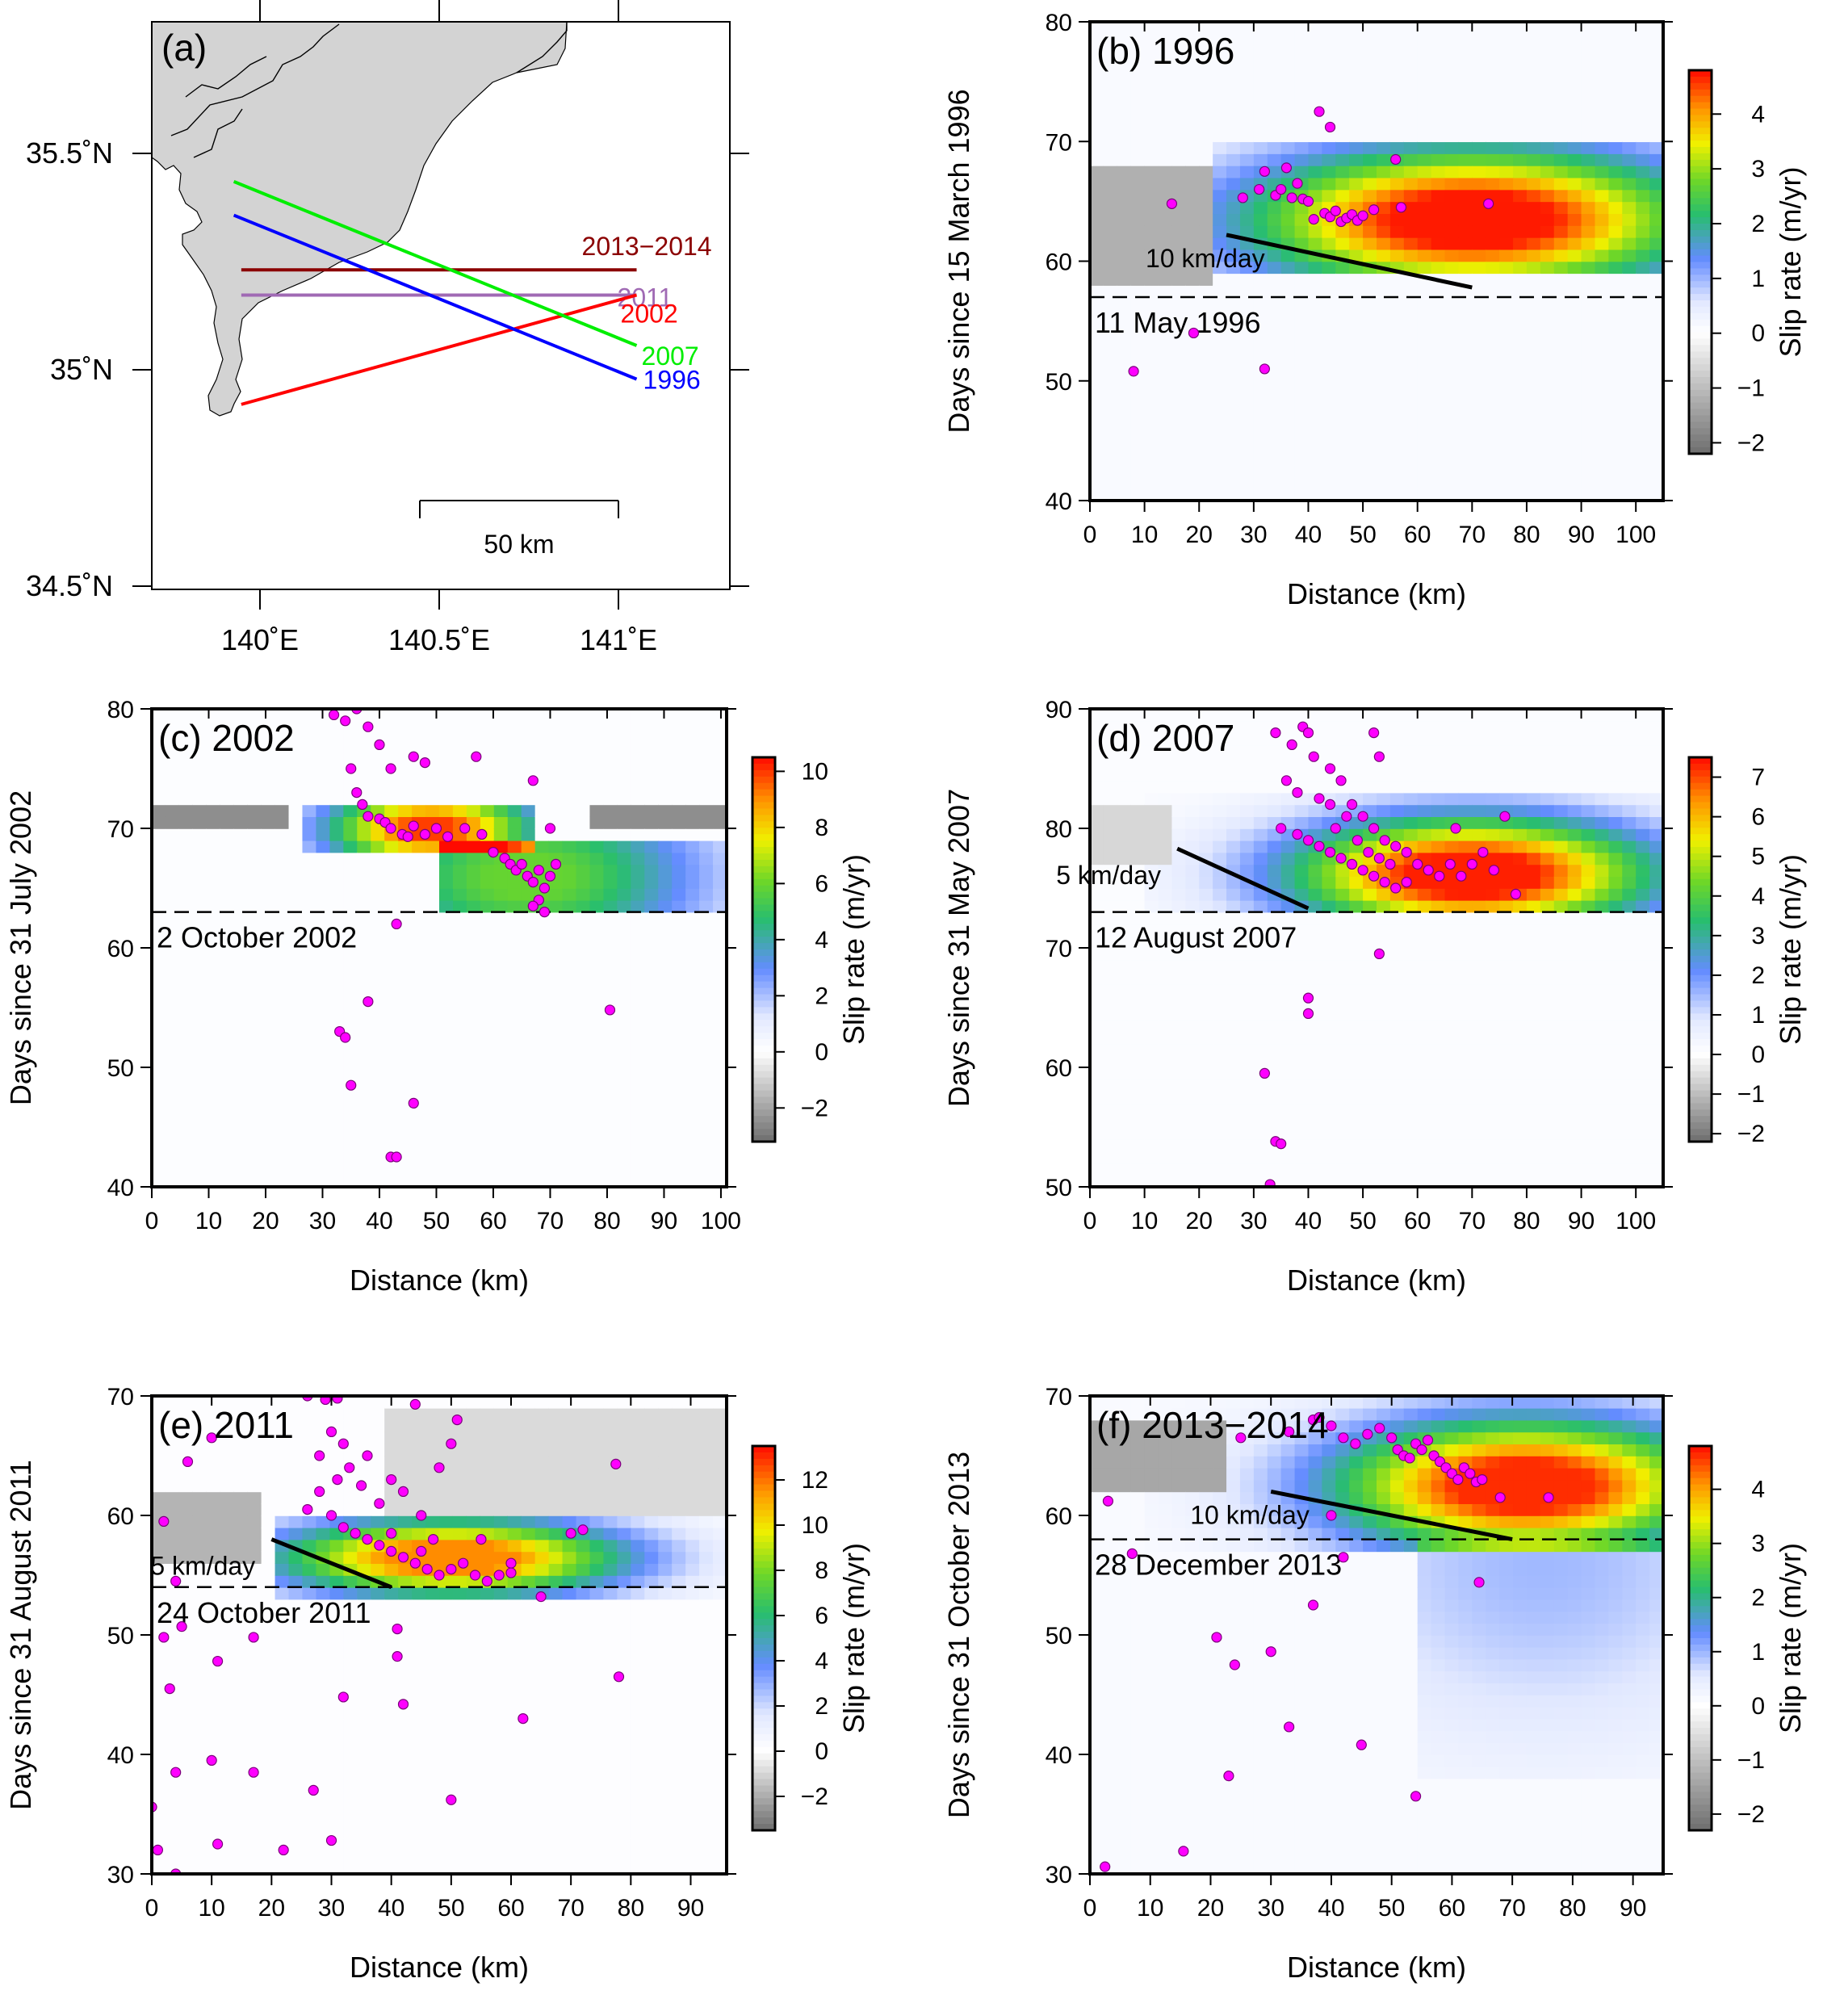 The width and height of the screenshot is (1844, 2016). I want to click on map-xtick-0: 140˚E, so click(260, 639).